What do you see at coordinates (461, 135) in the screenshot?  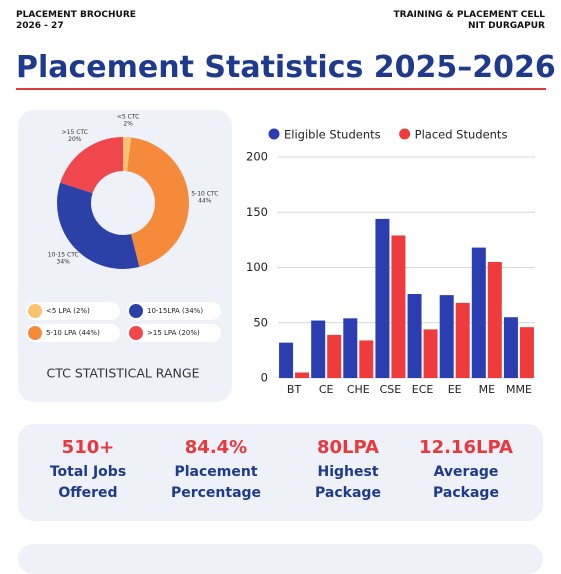 I see `legend-label: Placed Students` at bounding box center [461, 135].